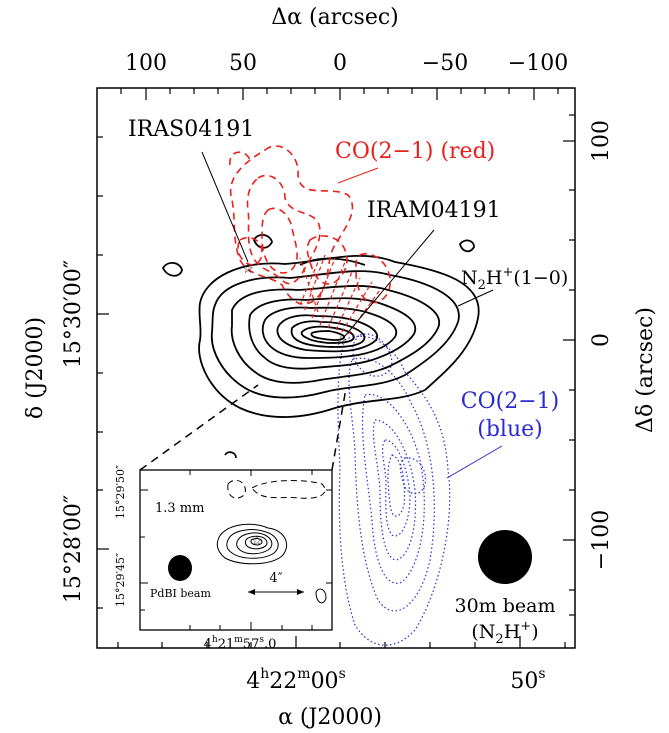 The image size is (669, 733). What do you see at coordinates (389, 283) in the screenshot?
I see `leader-iram` at bounding box center [389, 283].